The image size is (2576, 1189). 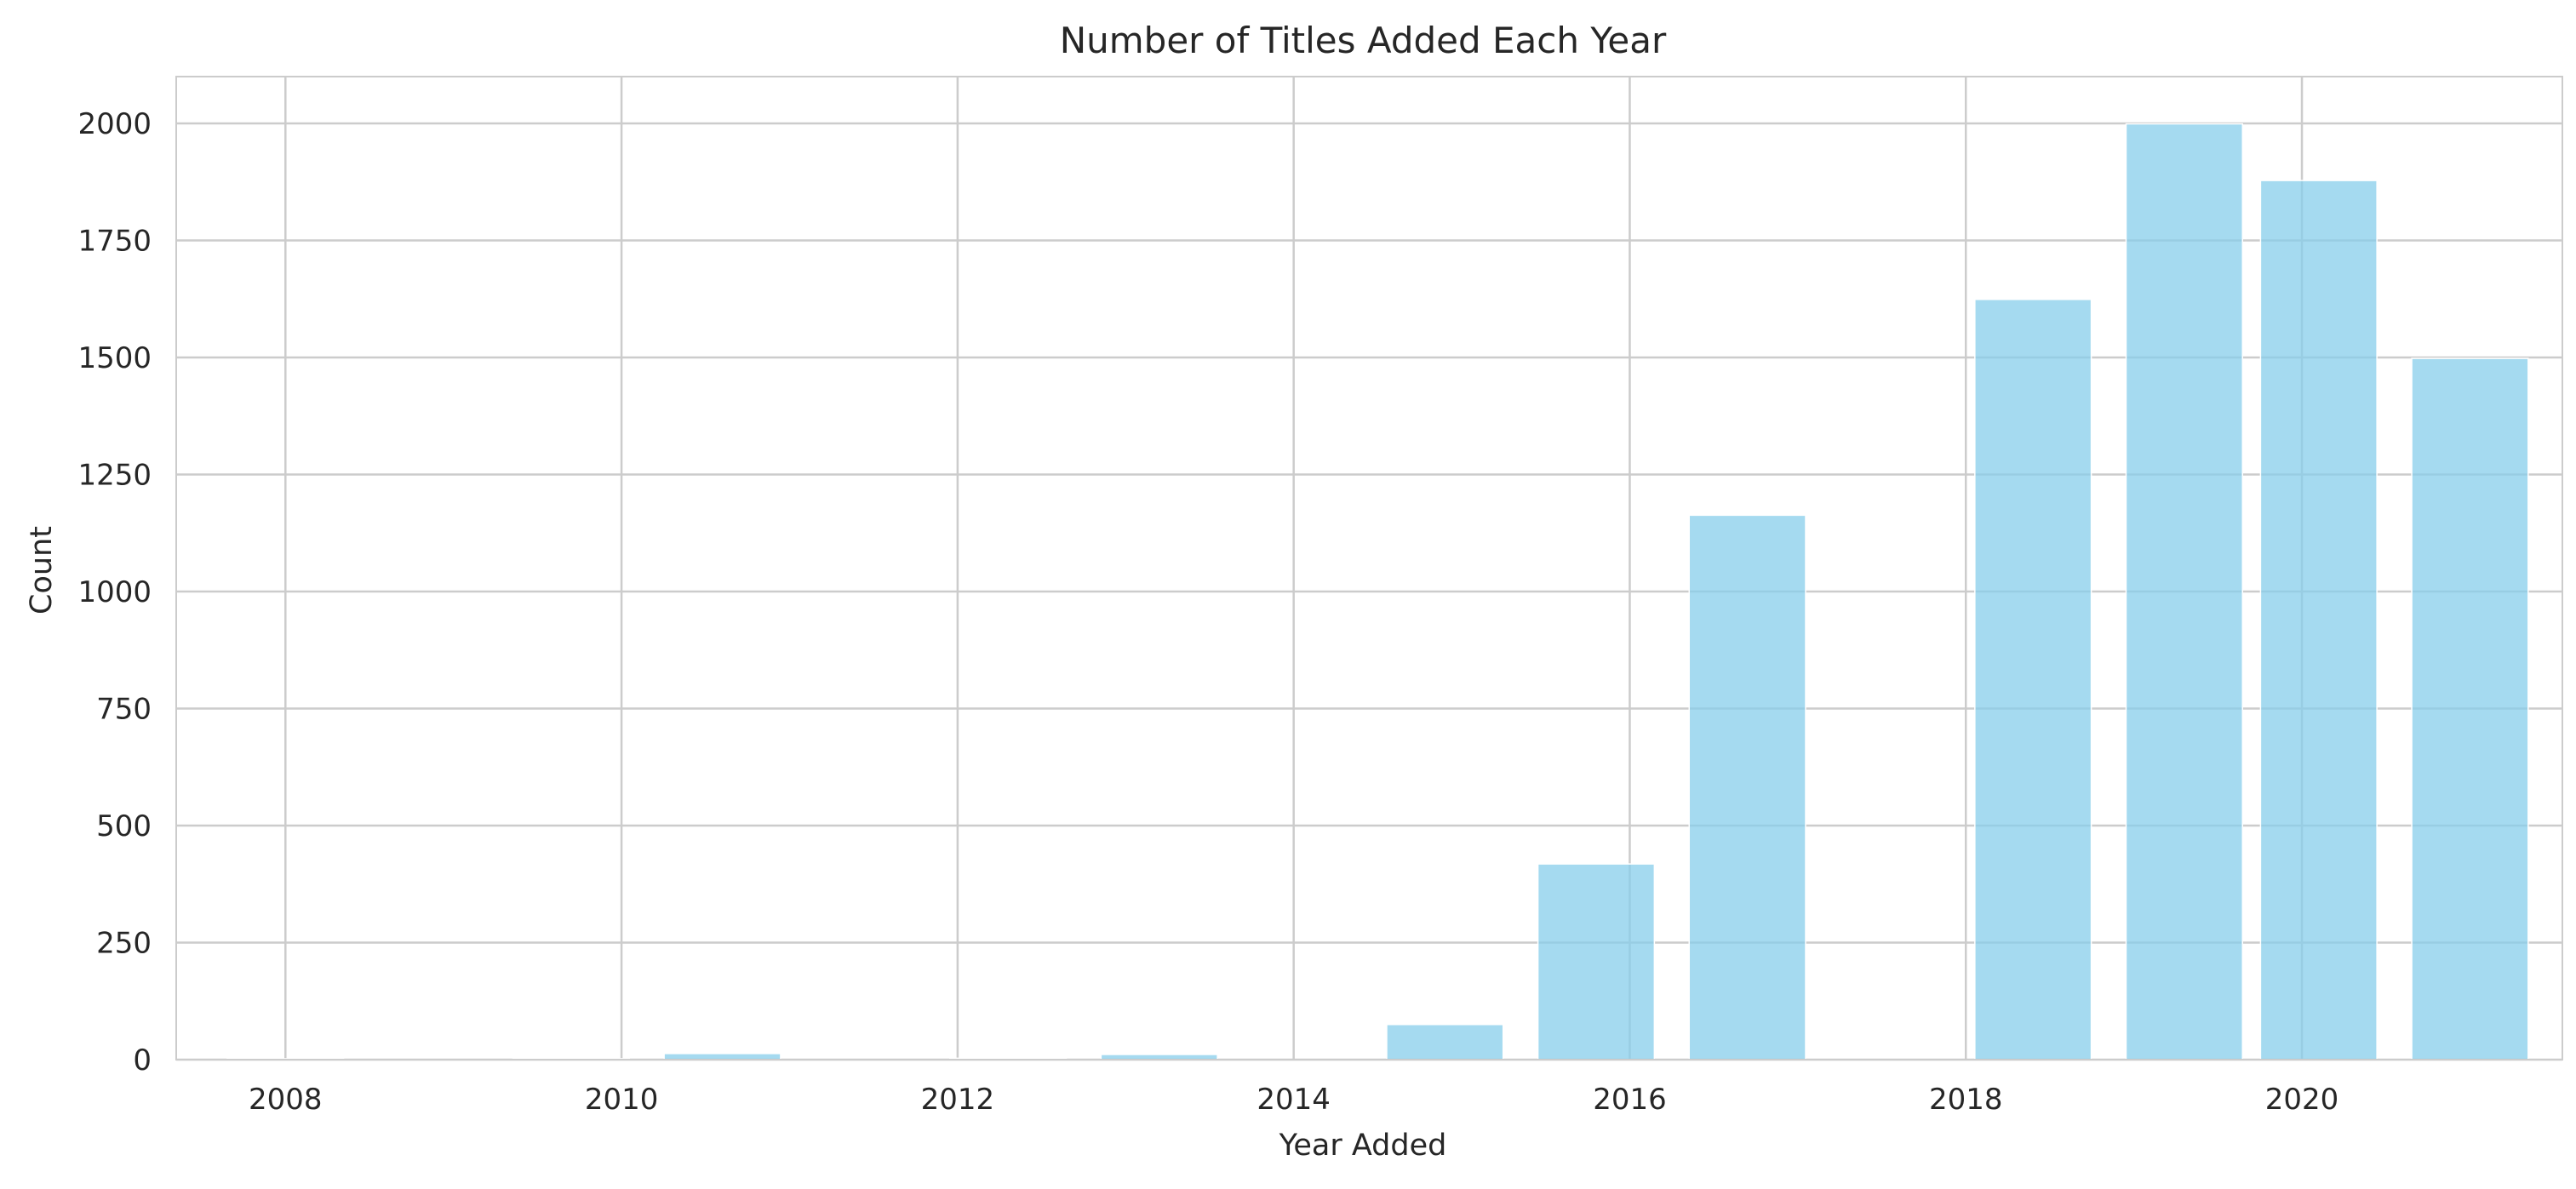 What do you see at coordinates (114, 242) in the screenshot?
I see `y-tick-label: 1750` at bounding box center [114, 242].